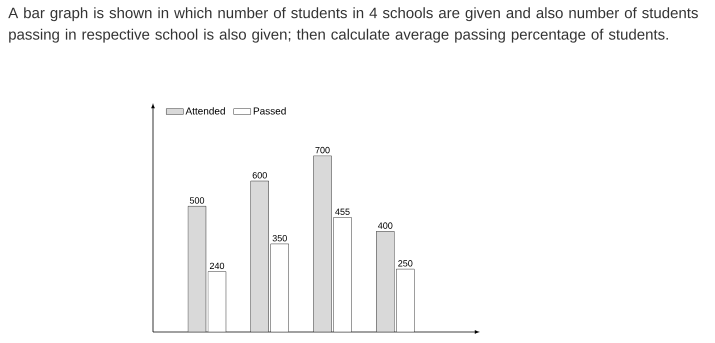 The height and width of the screenshot is (343, 715). What do you see at coordinates (353, 25) in the screenshot?
I see `chart-title: A bar graph is shown in which number of students in 4 schools are given and also number of students passing in respective school is also given; then calculate average passing percentage of students.` at bounding box center [353, 25].